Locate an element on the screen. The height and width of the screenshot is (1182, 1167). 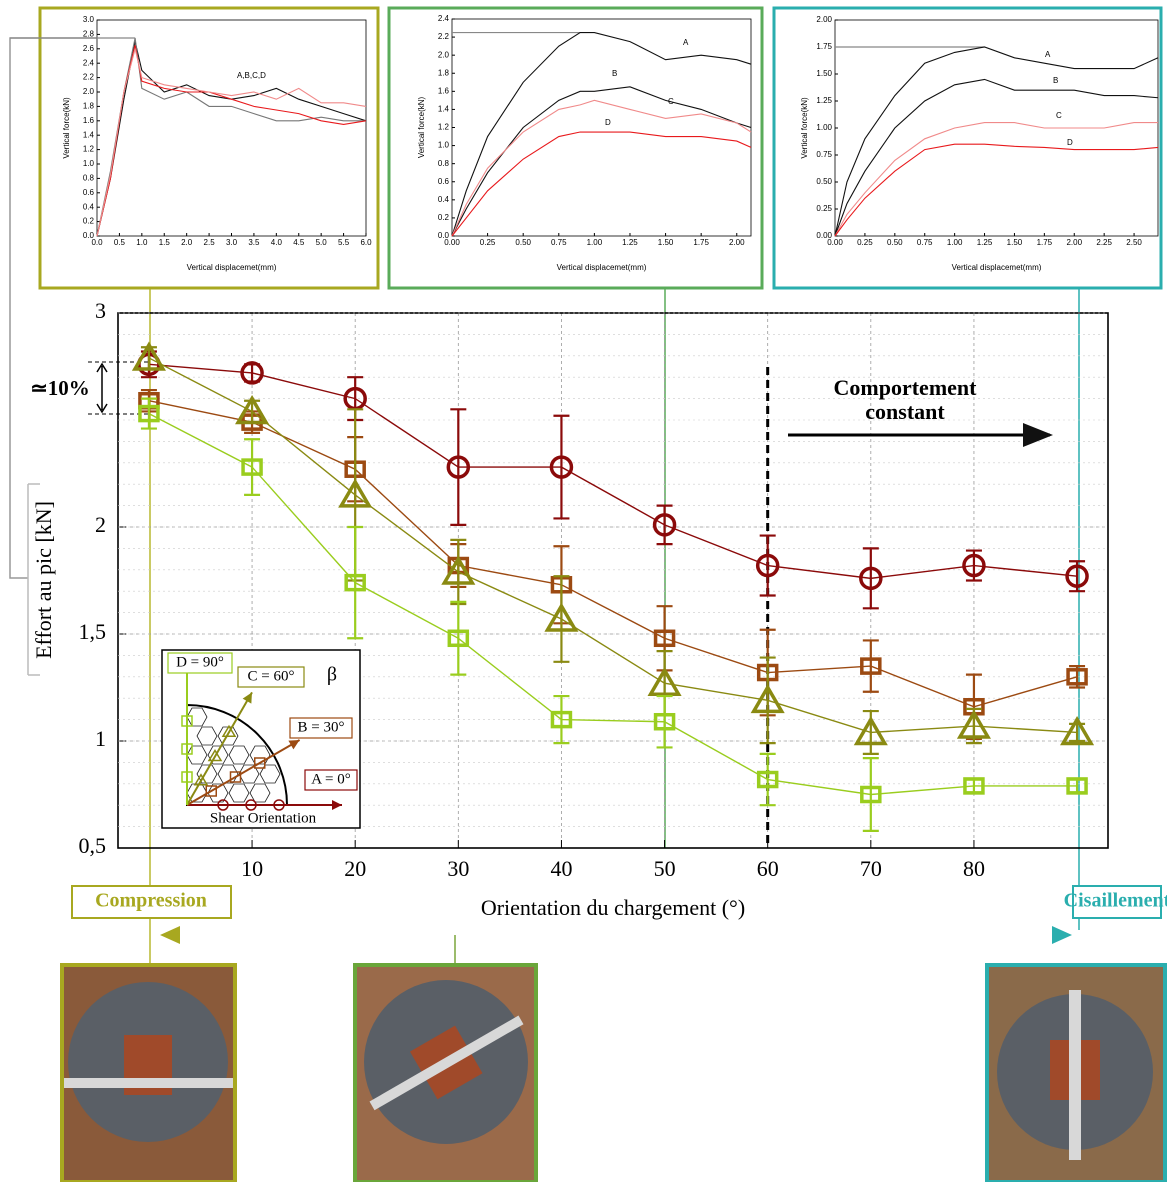
y-tick-label: 0,5 is located at coordinates (93, 845).